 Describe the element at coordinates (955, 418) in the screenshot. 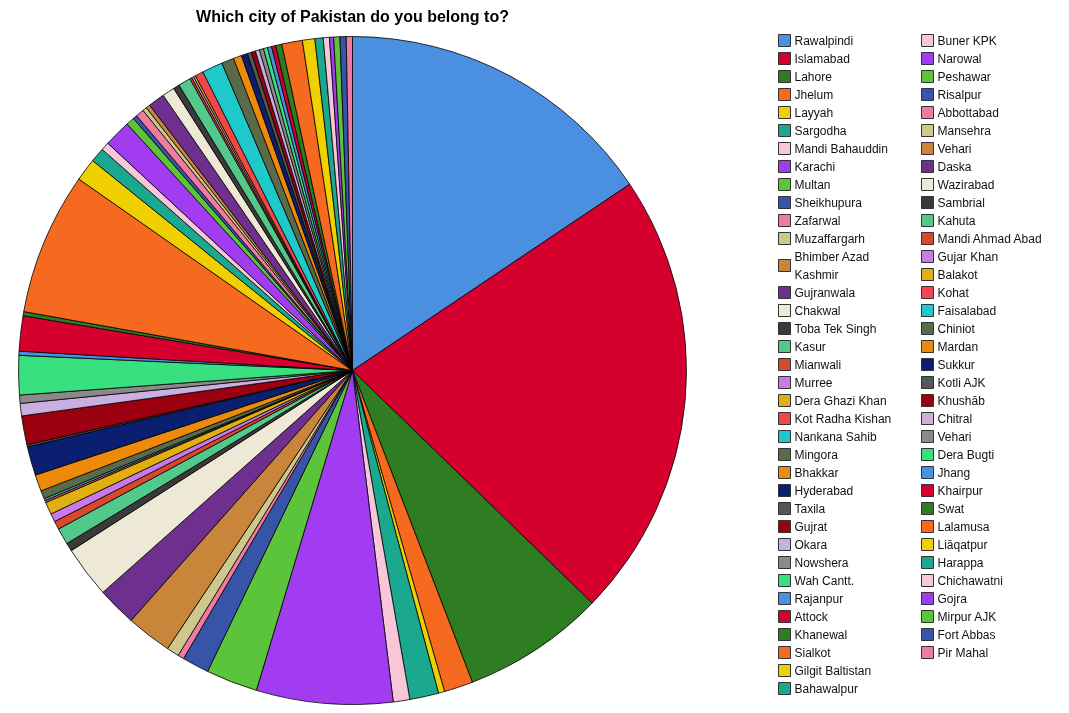

I see `legend-label: Chitral` at that location.